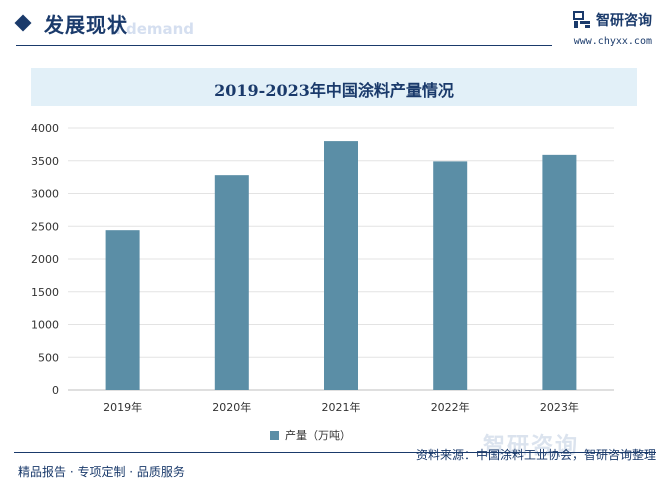 The width and height of the screenshot is (670, 491). What do you see at coordinates (152, 29) in the screenshot?
I see `section-watermark: d demand` at bounding box center [152, 29].